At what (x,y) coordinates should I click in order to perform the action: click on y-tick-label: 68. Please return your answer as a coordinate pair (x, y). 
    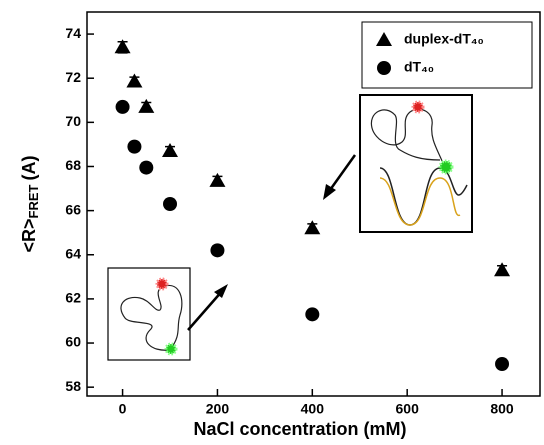
    Looking at the image, I should click on (73, 165).